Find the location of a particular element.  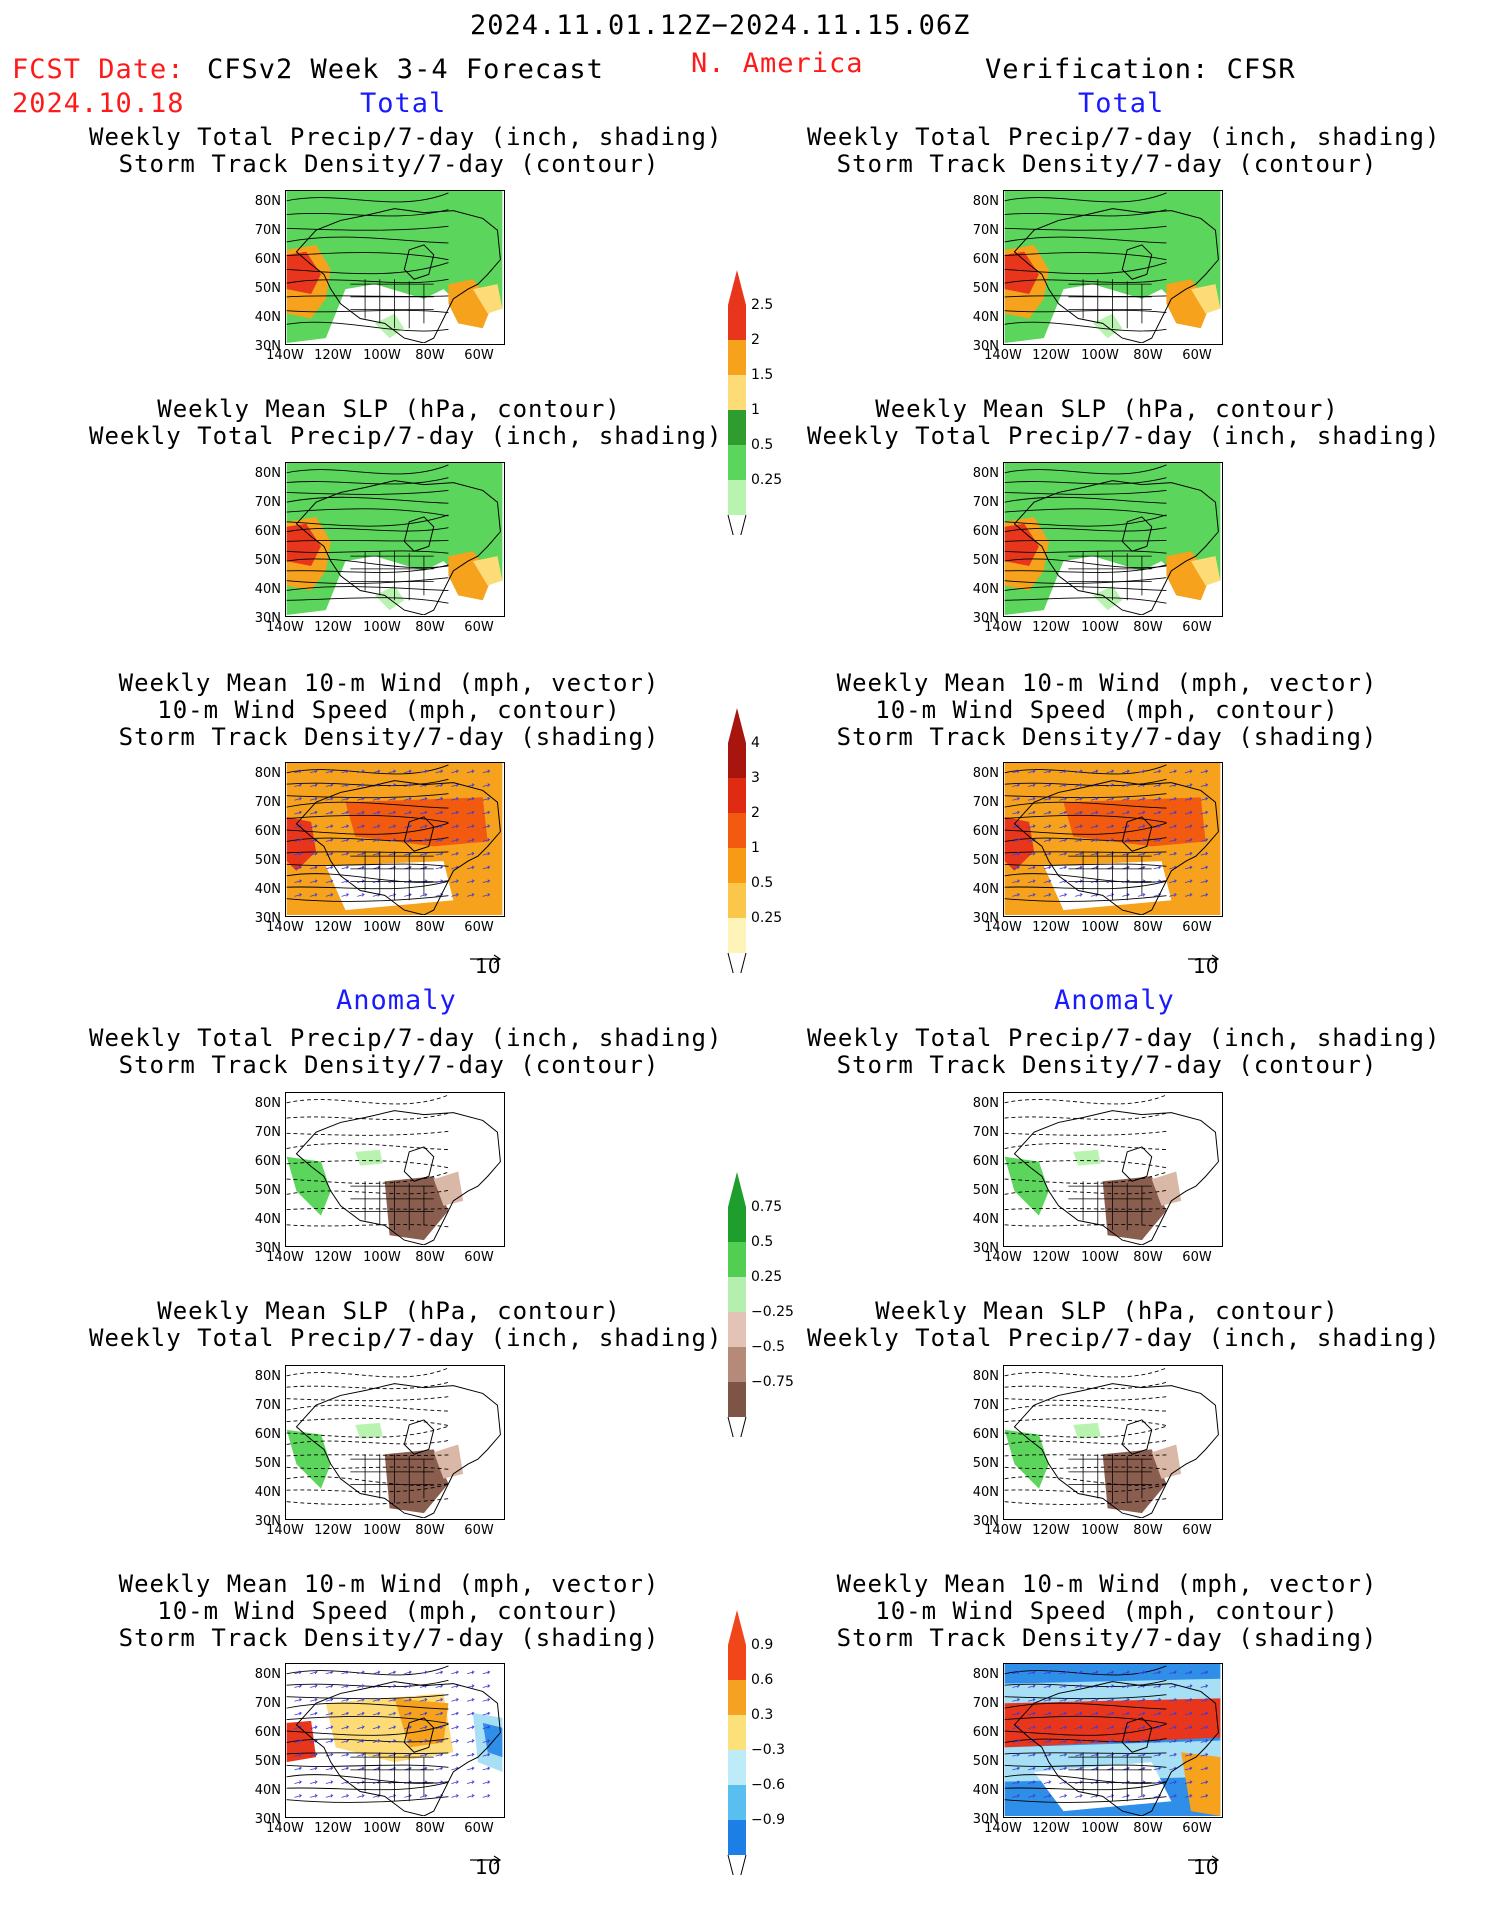

colorbar is located at coordinates (737, 1304).